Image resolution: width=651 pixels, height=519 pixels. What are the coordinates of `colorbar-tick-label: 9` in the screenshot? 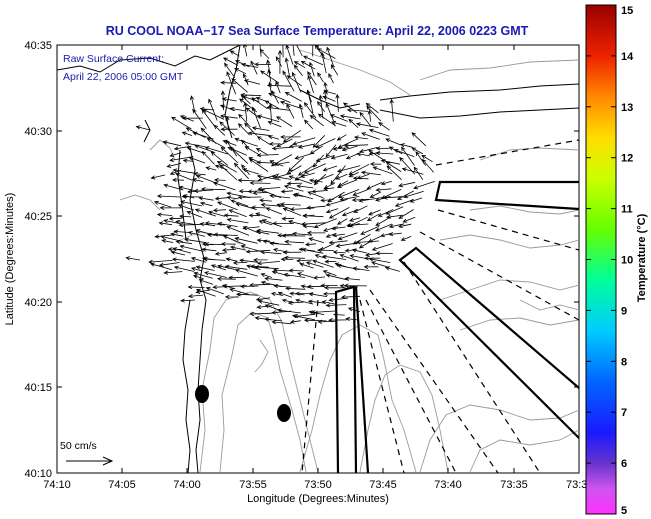 It's located at (624, 311).